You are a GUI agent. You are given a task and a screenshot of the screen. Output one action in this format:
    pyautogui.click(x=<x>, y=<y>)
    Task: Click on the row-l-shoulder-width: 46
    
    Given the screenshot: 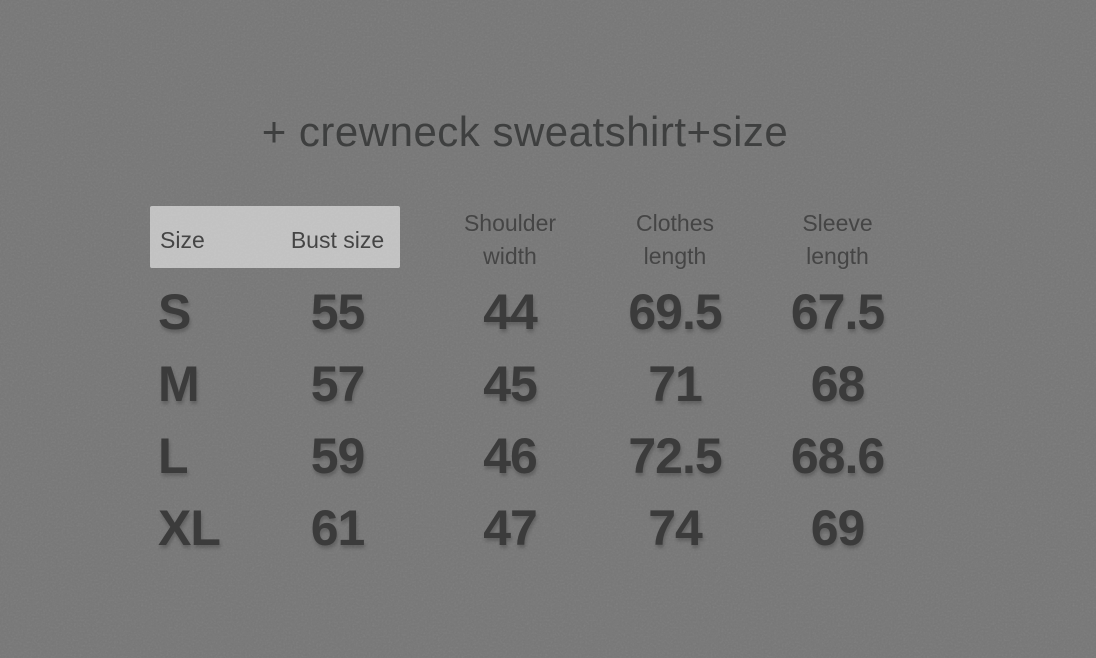 What is the action you would take?
    pyautogui.click(x=510, y=456)
    